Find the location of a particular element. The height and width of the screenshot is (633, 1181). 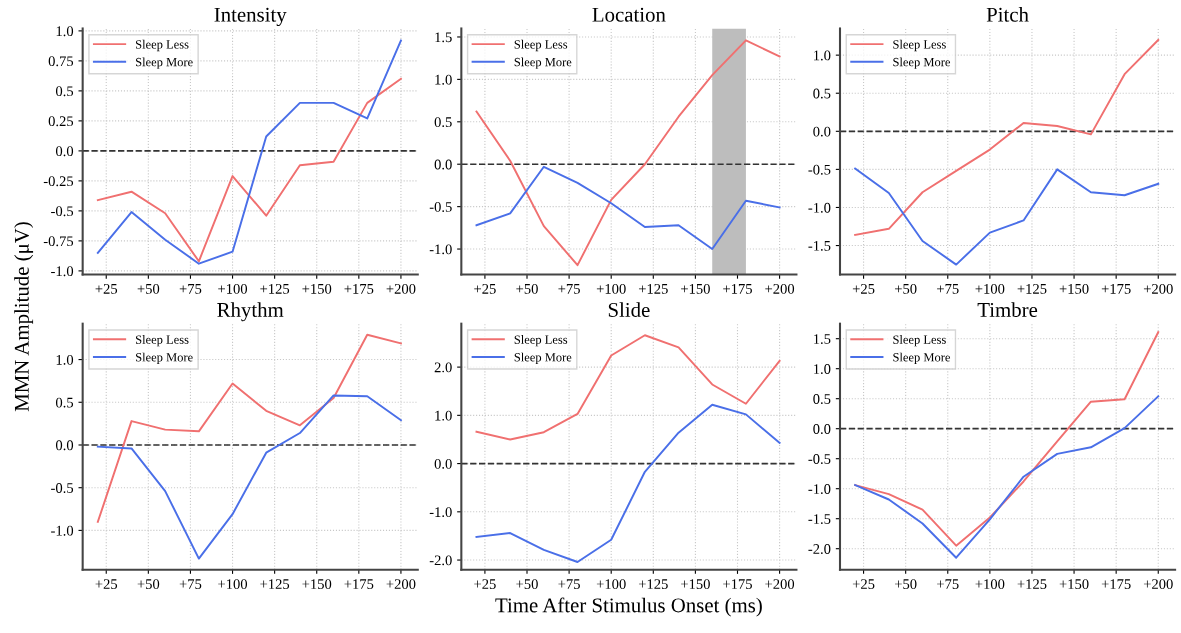

y-tick-label: 0.25 is located at coordinates (61, 121).